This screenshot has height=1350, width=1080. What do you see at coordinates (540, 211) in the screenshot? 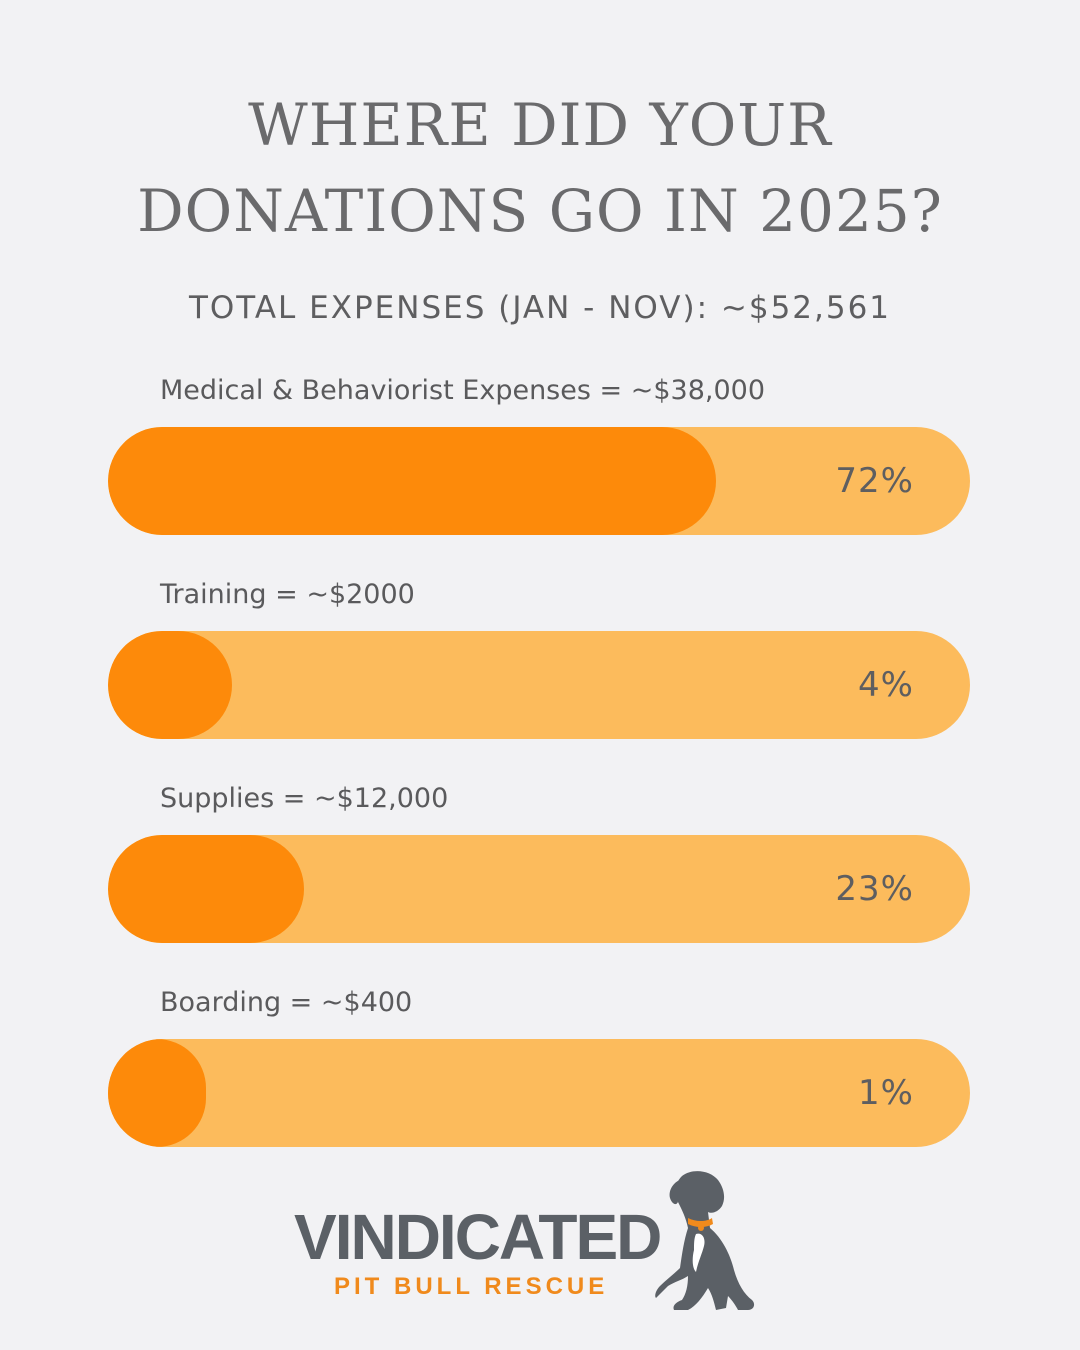
I see `title-line-2: DONATIONS GO IN 2025?` at bounding box center [540, 211].